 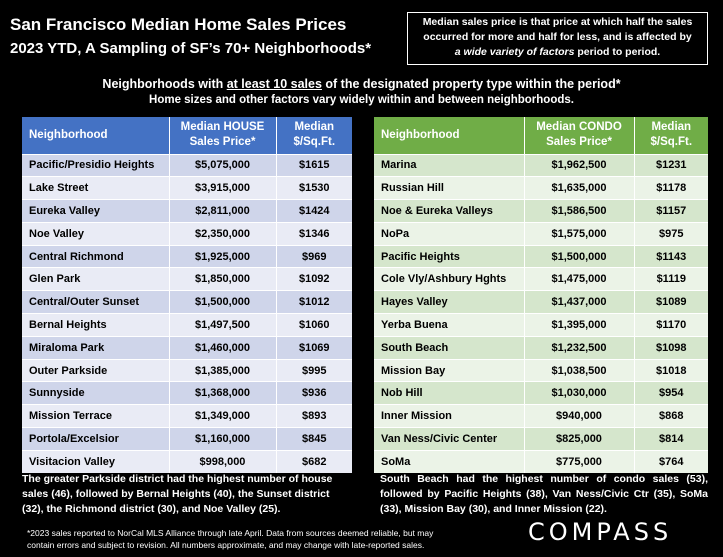 What do you see at coordinates (541, 347) in the screenshot?
I see `condo-table-row: South Beach $1,232,500 $1098` at bounding box center [541, 347].